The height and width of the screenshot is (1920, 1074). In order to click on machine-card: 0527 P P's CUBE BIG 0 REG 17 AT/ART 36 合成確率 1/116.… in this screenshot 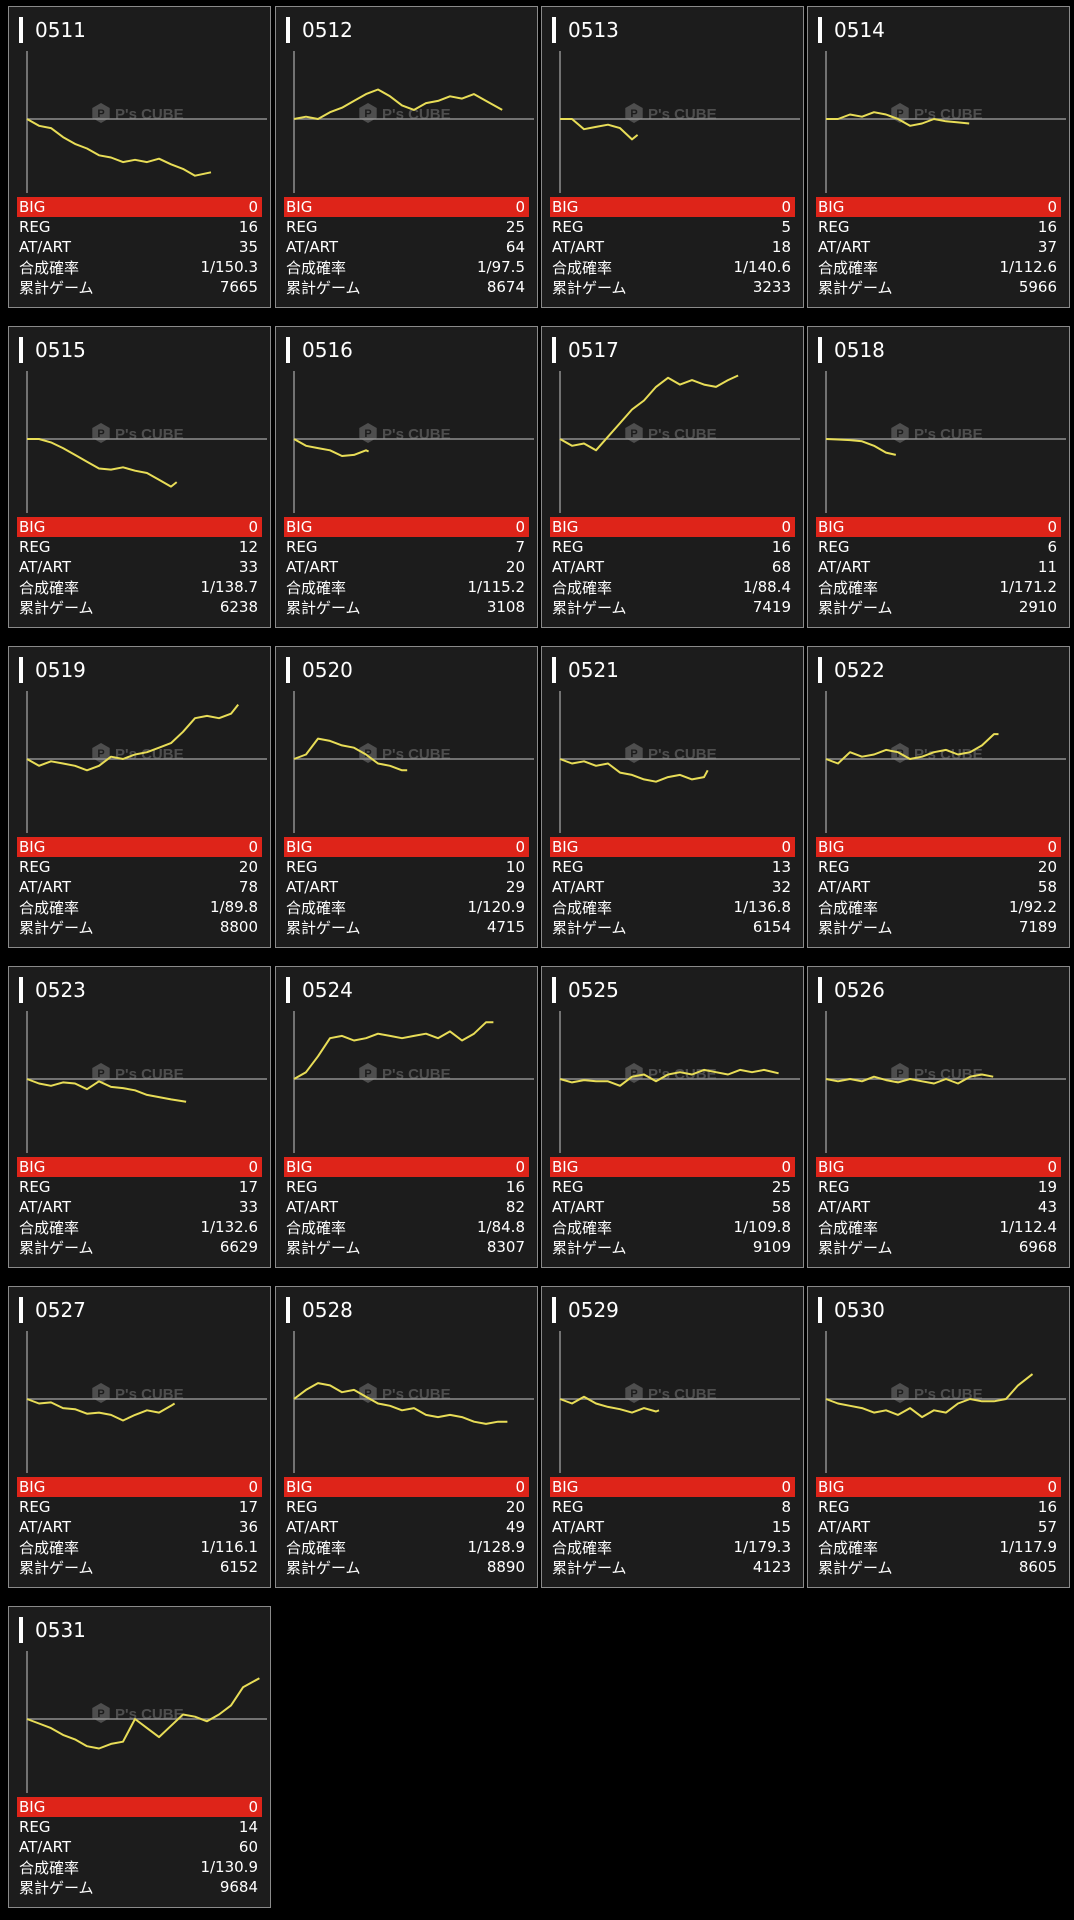, I will do `click(139, 1437)`.